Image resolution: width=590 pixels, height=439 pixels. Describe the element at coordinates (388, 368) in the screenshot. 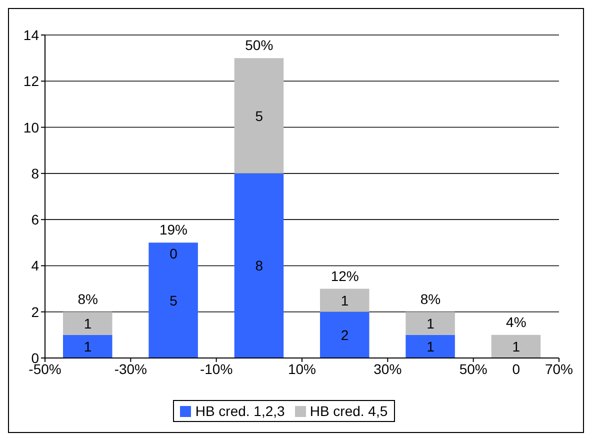

I see `x-tick-label: 30%` at that location.